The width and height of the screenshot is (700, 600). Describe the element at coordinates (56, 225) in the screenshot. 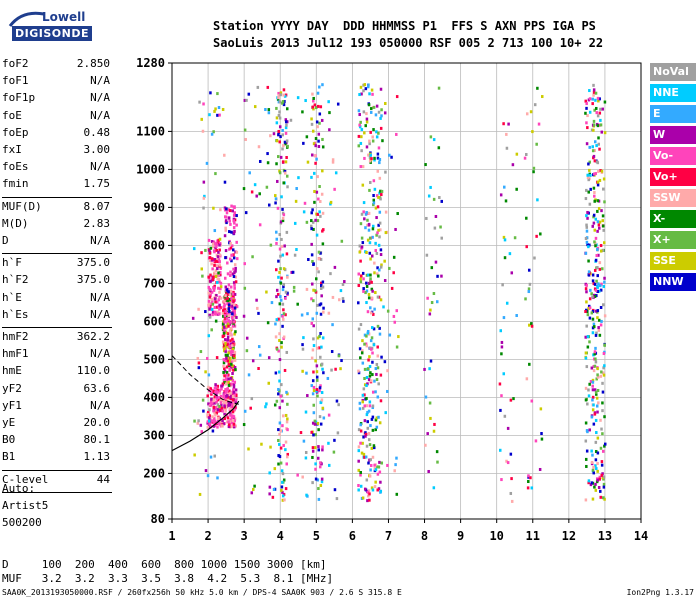

I see `param-row-md: M(D) 2.83` at that location.